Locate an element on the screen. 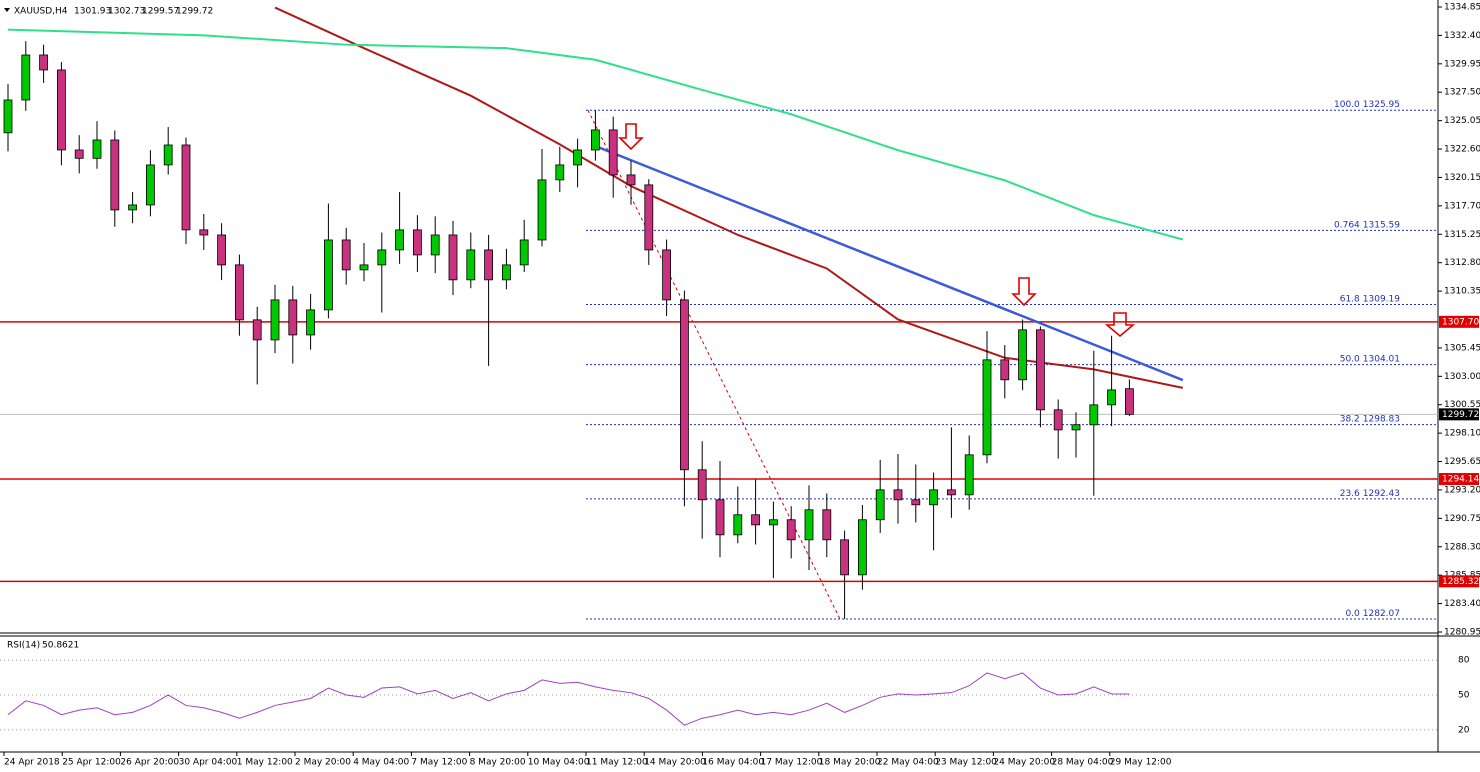 This screenshot has width=1480, height=772. fib-label: 23.6 1292.43 is located at coordinates (1370, 493).